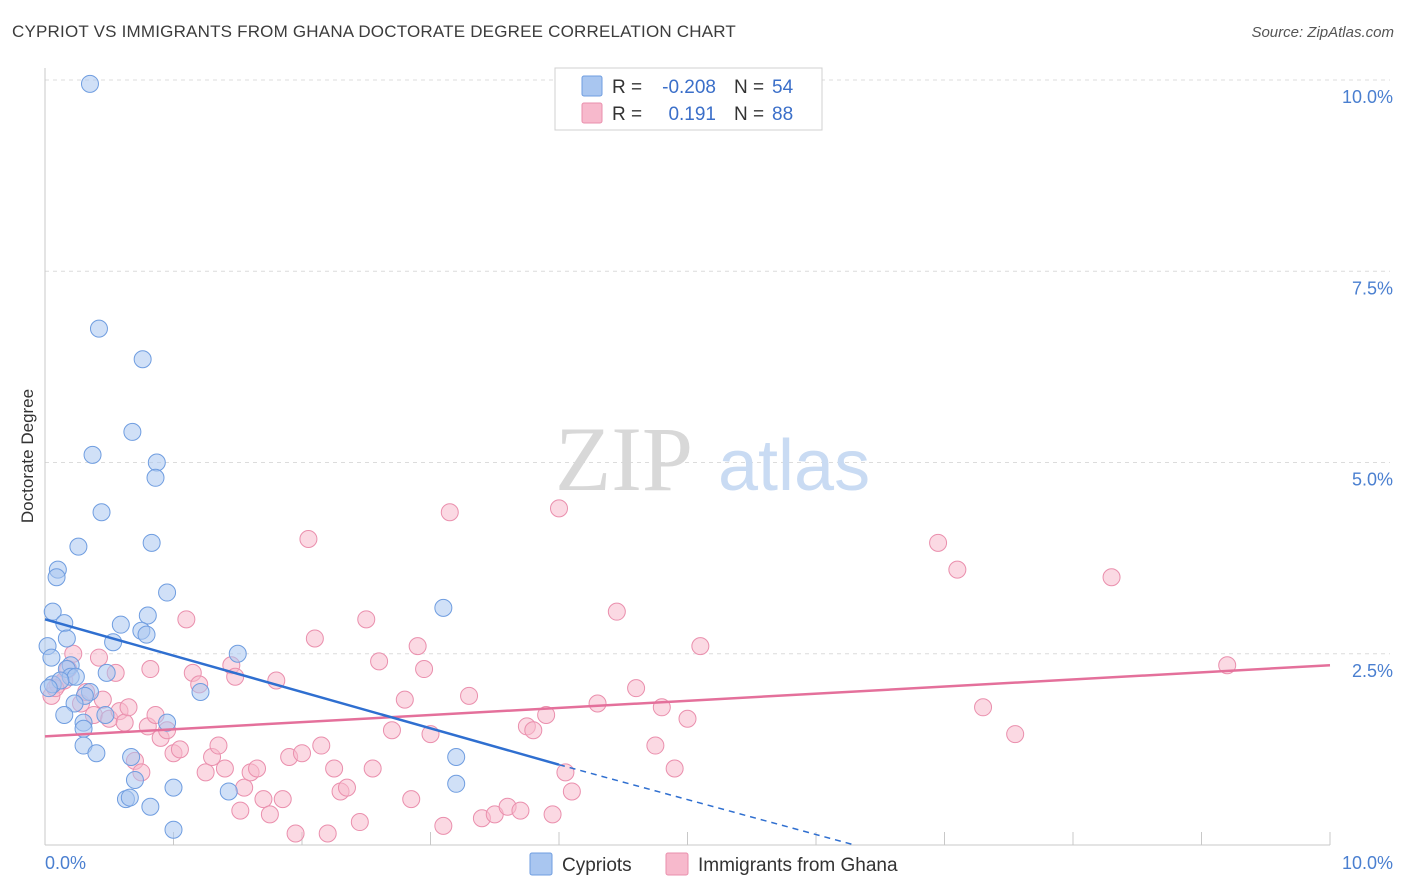 This screenshot has width=1406, height=892. I want to click on legend-n-label-1: N =, so click(749, 87).